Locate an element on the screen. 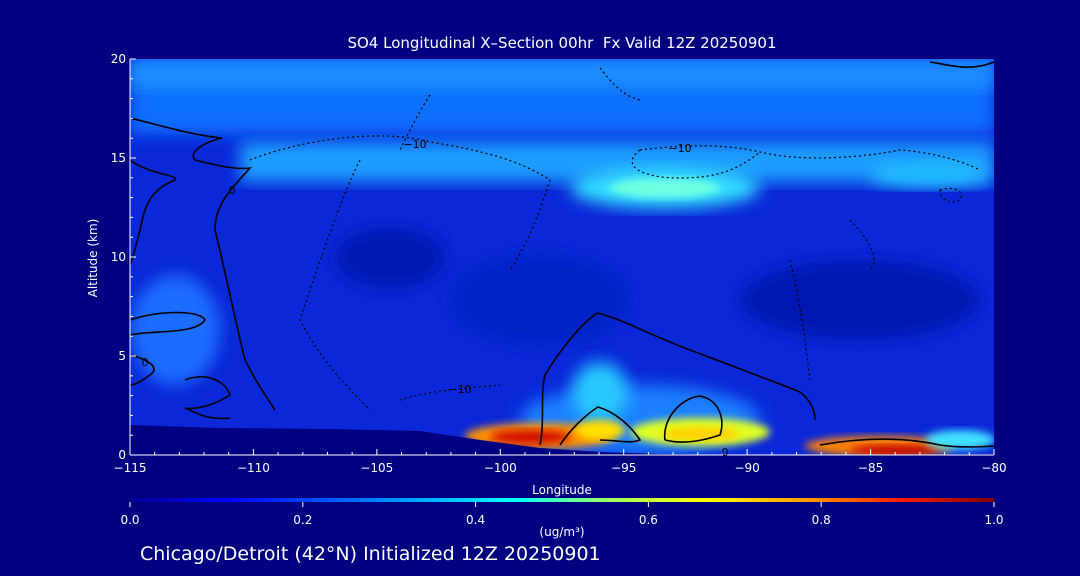 The width and height of the screenshot is (1080, 576). x-axis-ticks: −115 −110 −105 −100 −95 −90 −85 −80 is located at coordinates (560, 462).